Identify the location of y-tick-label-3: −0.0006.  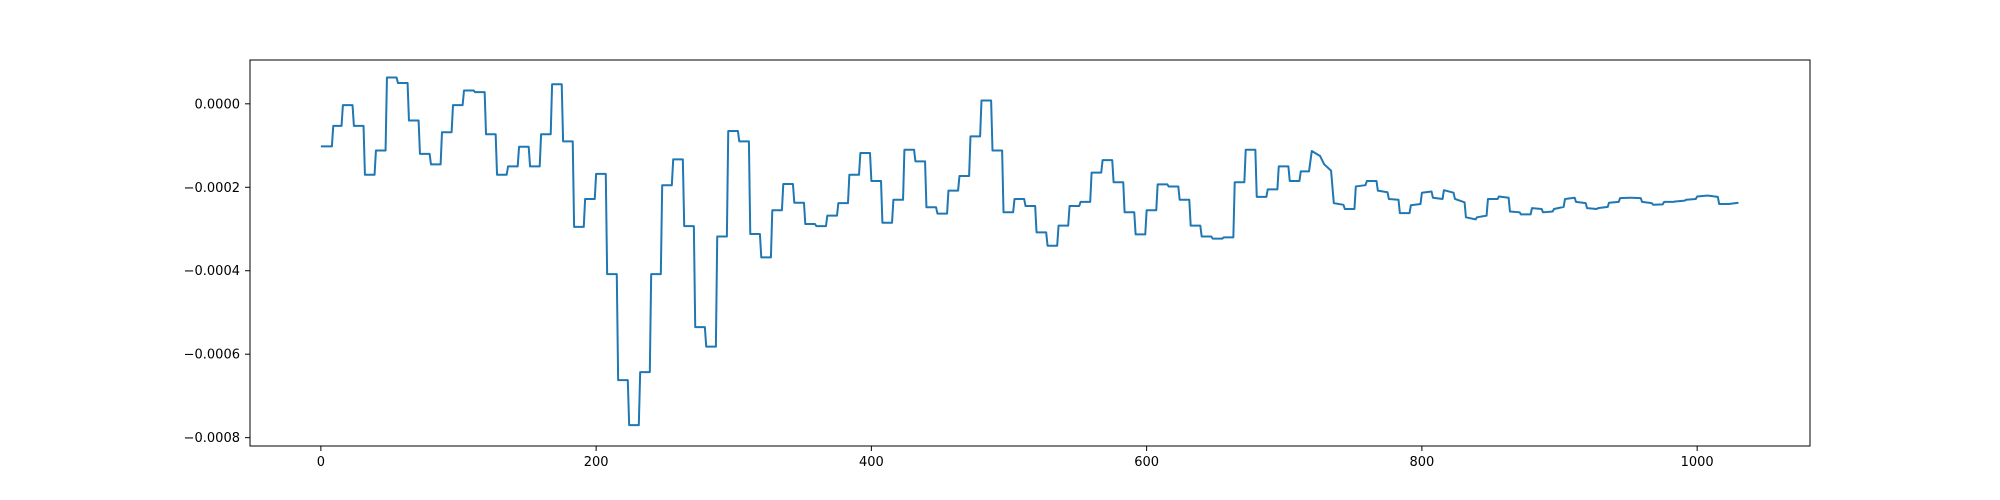
(212, 355).